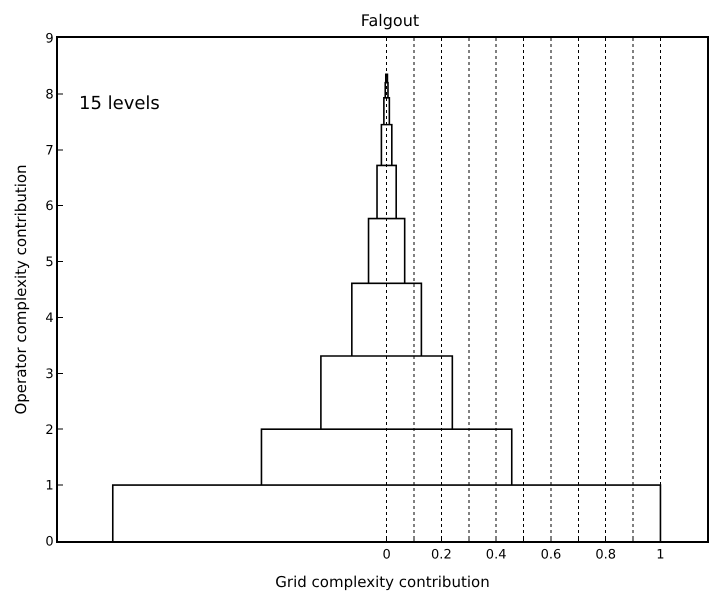 This screenshot has height=591, width=709. What do you see at coordinates (49, 39) in the screenshot?
I see `y-tick-label: 9` at bounding box center [49, 39].